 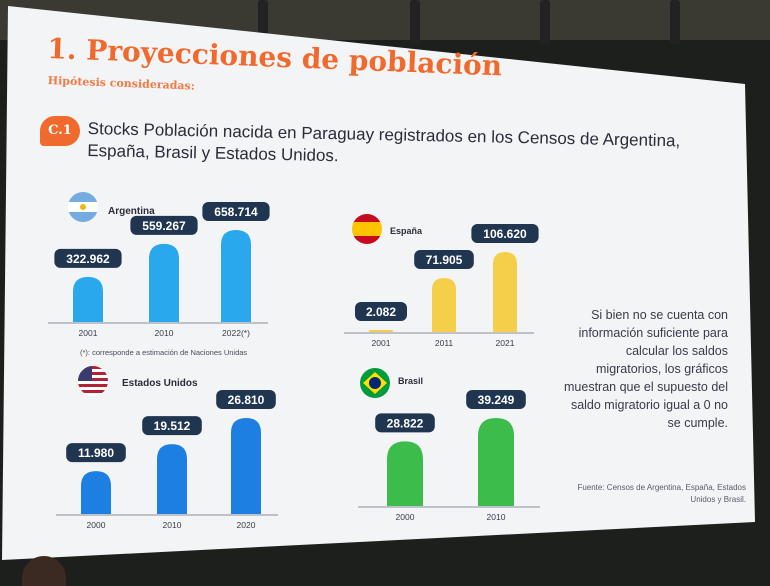 I want to click on spain-flag-icon, so click(x=367, y=229).